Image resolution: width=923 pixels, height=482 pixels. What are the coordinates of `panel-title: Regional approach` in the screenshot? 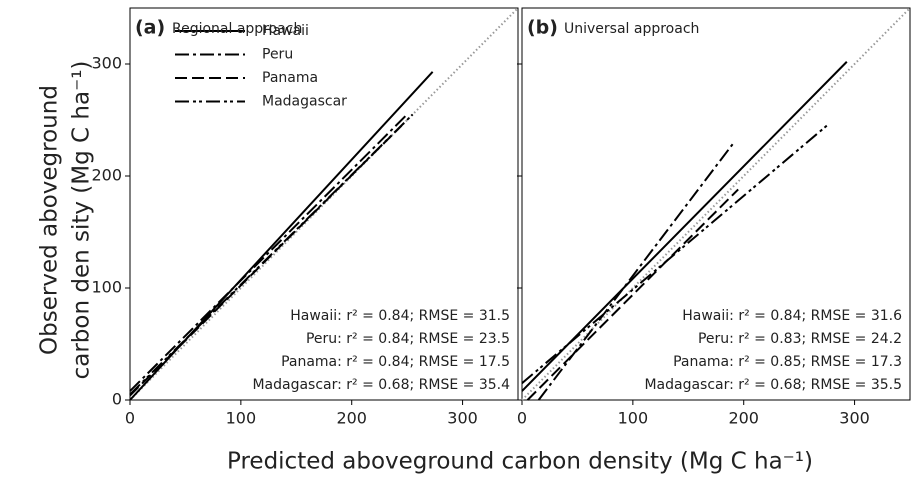 It's located at (237, 29).